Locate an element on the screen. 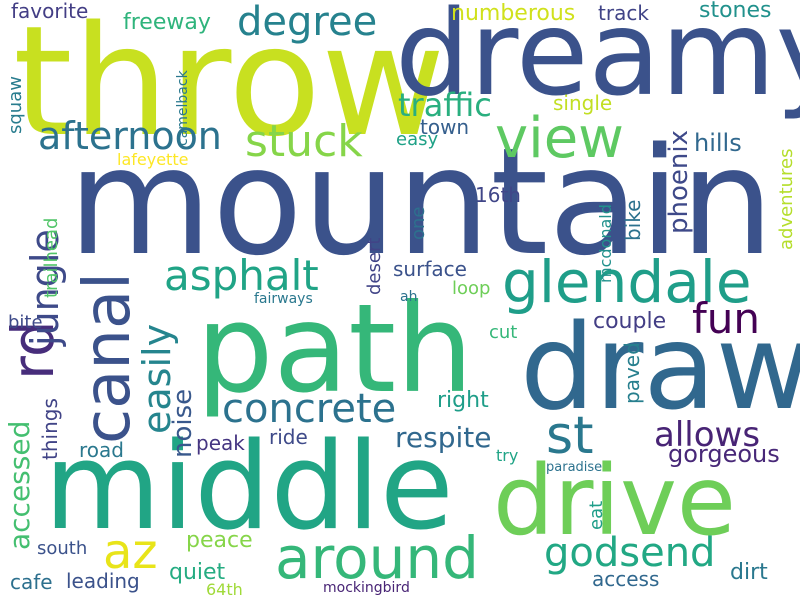  word-peace: peace is located at coordinates (219, 540).